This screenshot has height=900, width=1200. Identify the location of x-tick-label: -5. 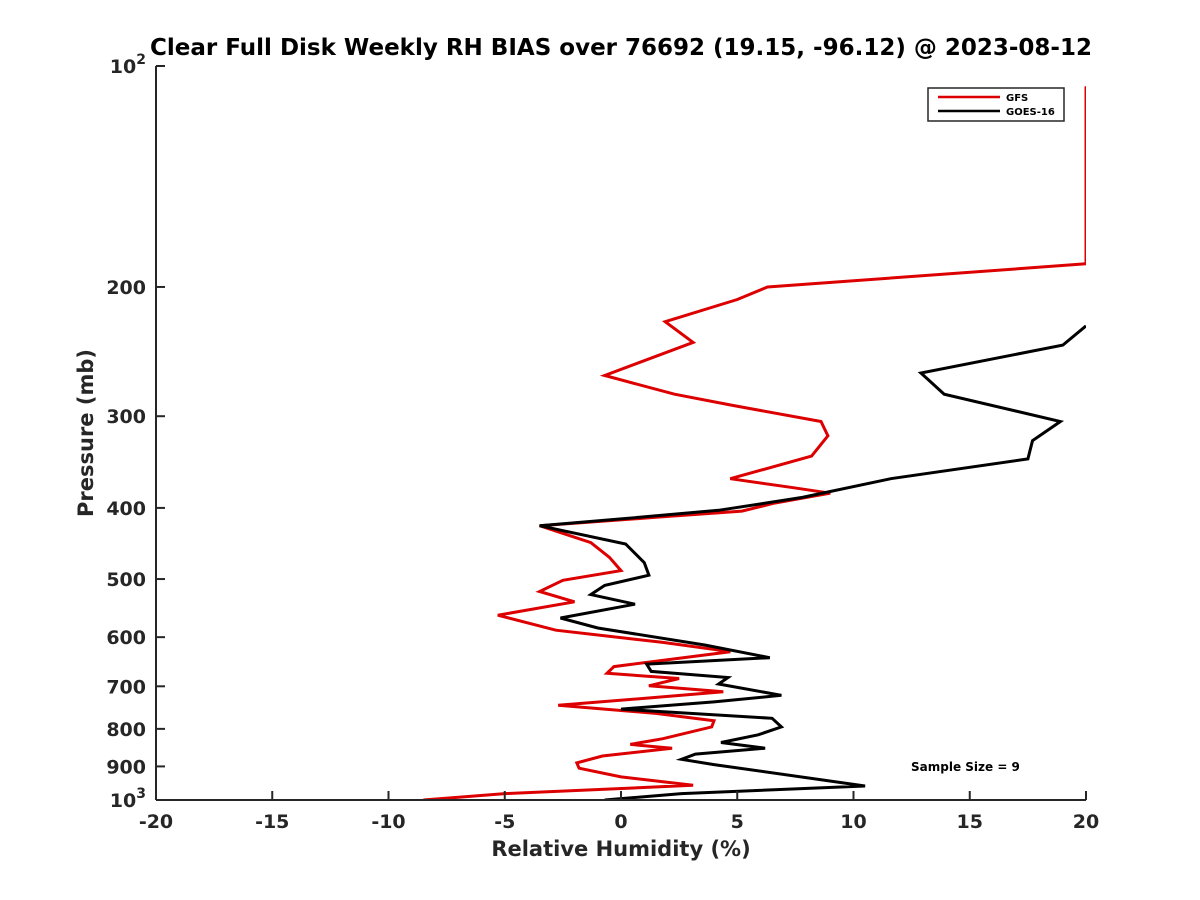
(504, 822).